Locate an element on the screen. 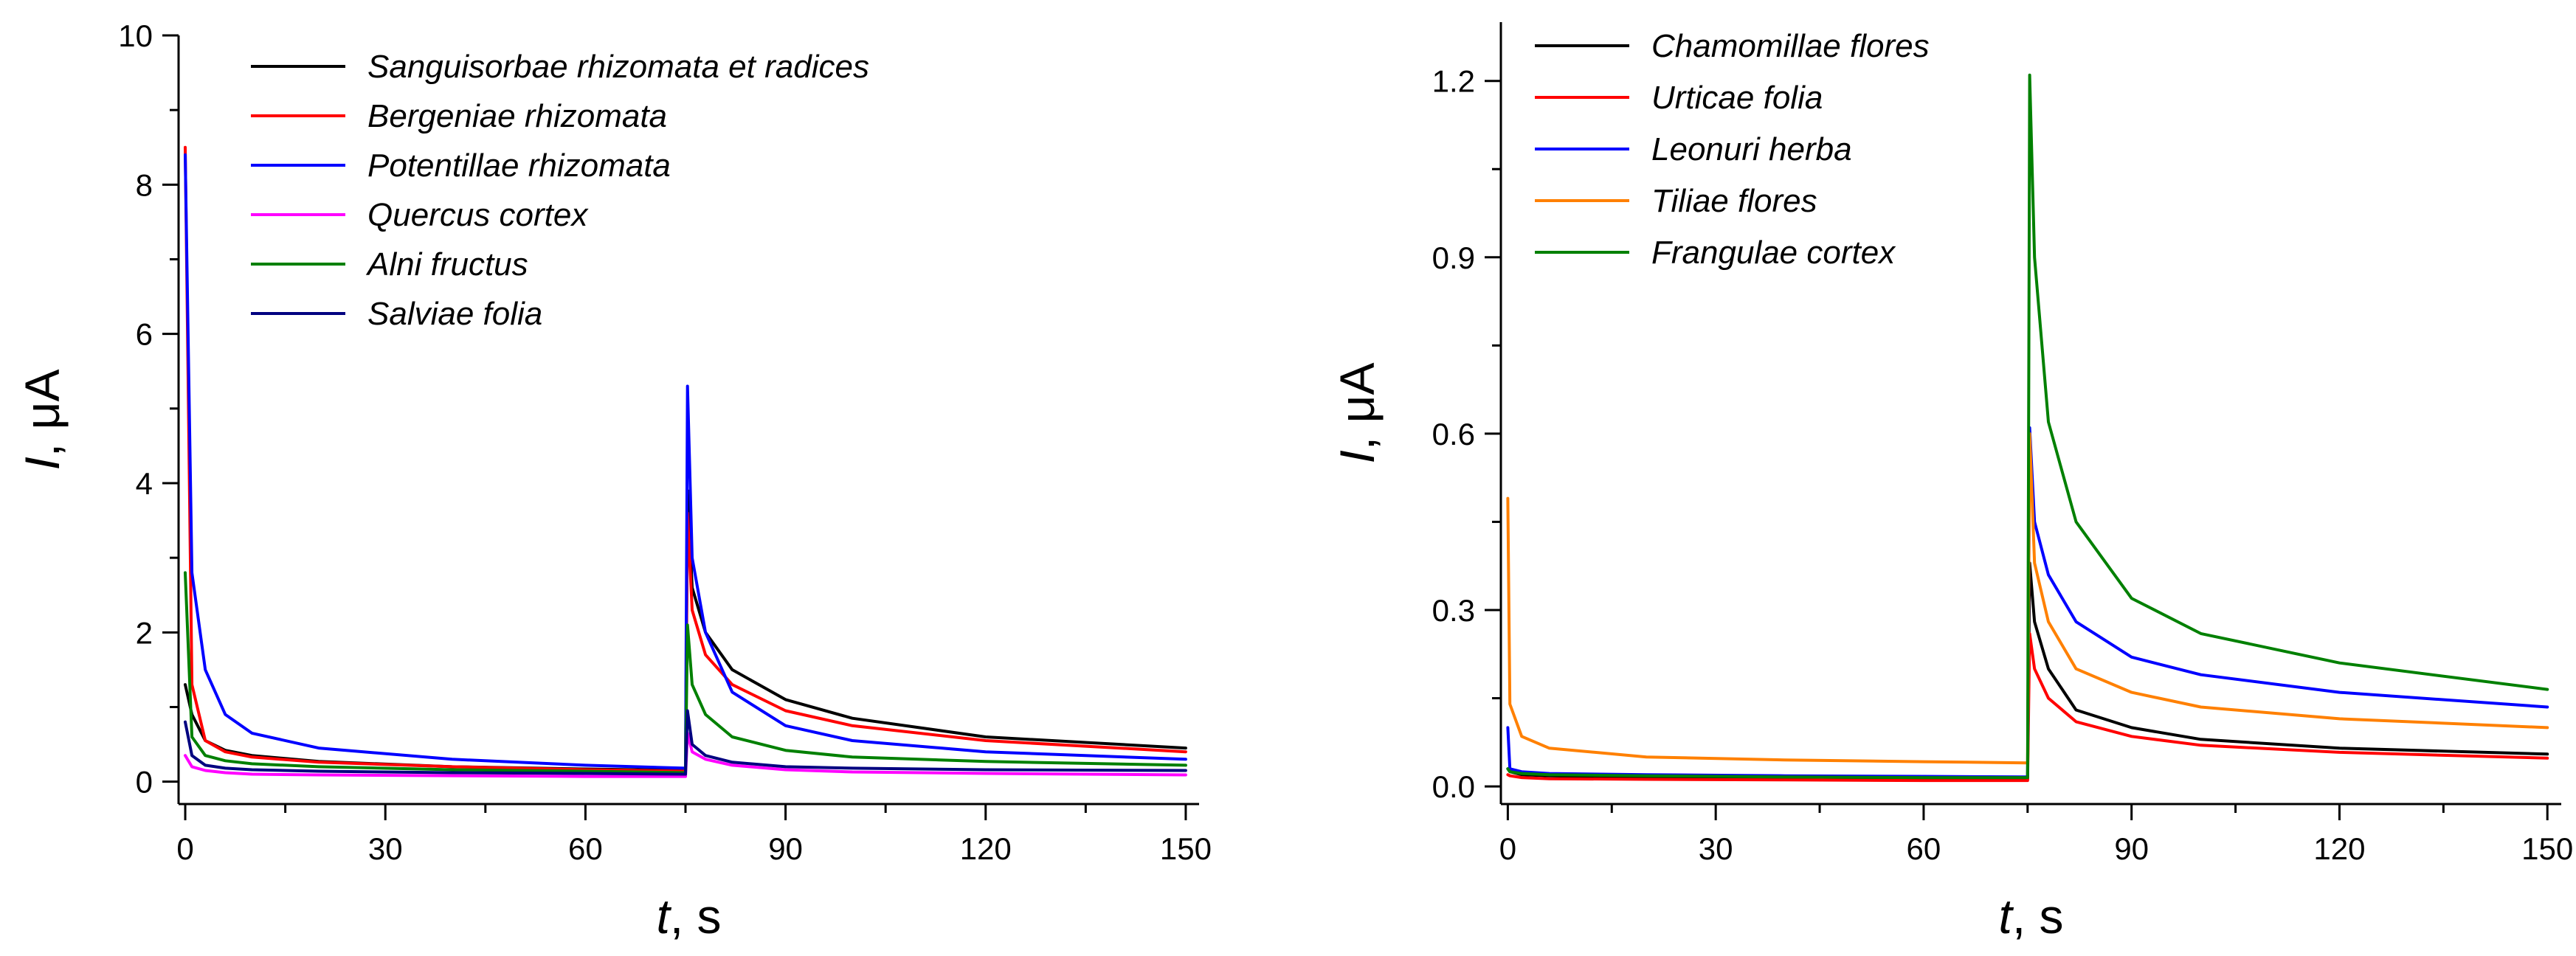 This screenshot has height=956, width=2576. y-tick-label-5: 10 is located at coordinates (135, 35).